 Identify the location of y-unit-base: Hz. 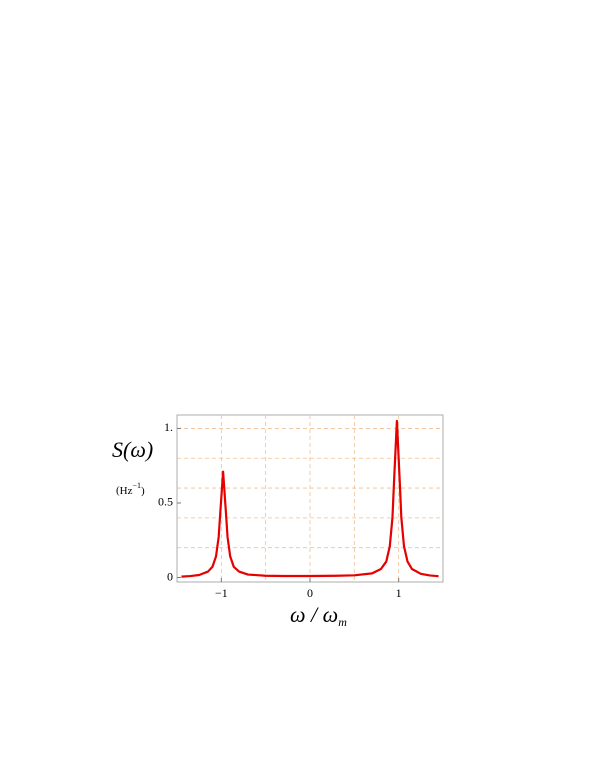
(126, 491).